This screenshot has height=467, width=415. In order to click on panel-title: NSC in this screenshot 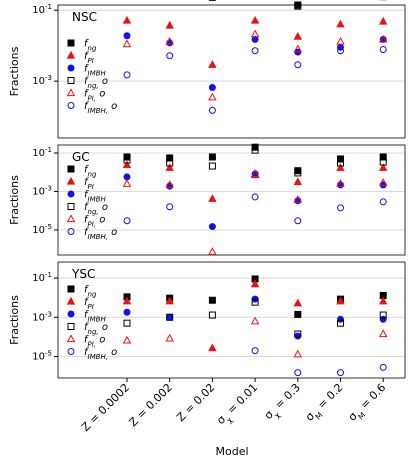, I will do `click(84, 17)`.